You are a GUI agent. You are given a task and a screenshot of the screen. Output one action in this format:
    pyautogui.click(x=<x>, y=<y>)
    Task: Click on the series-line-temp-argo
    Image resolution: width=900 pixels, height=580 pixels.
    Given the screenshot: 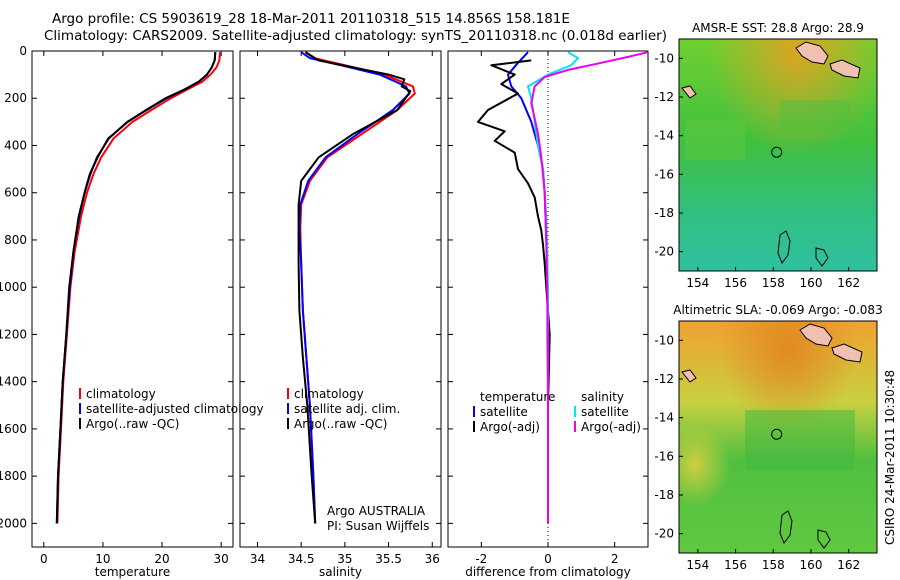 What is the action you would take?
    pyautogui.click(x=514, y=291)
    